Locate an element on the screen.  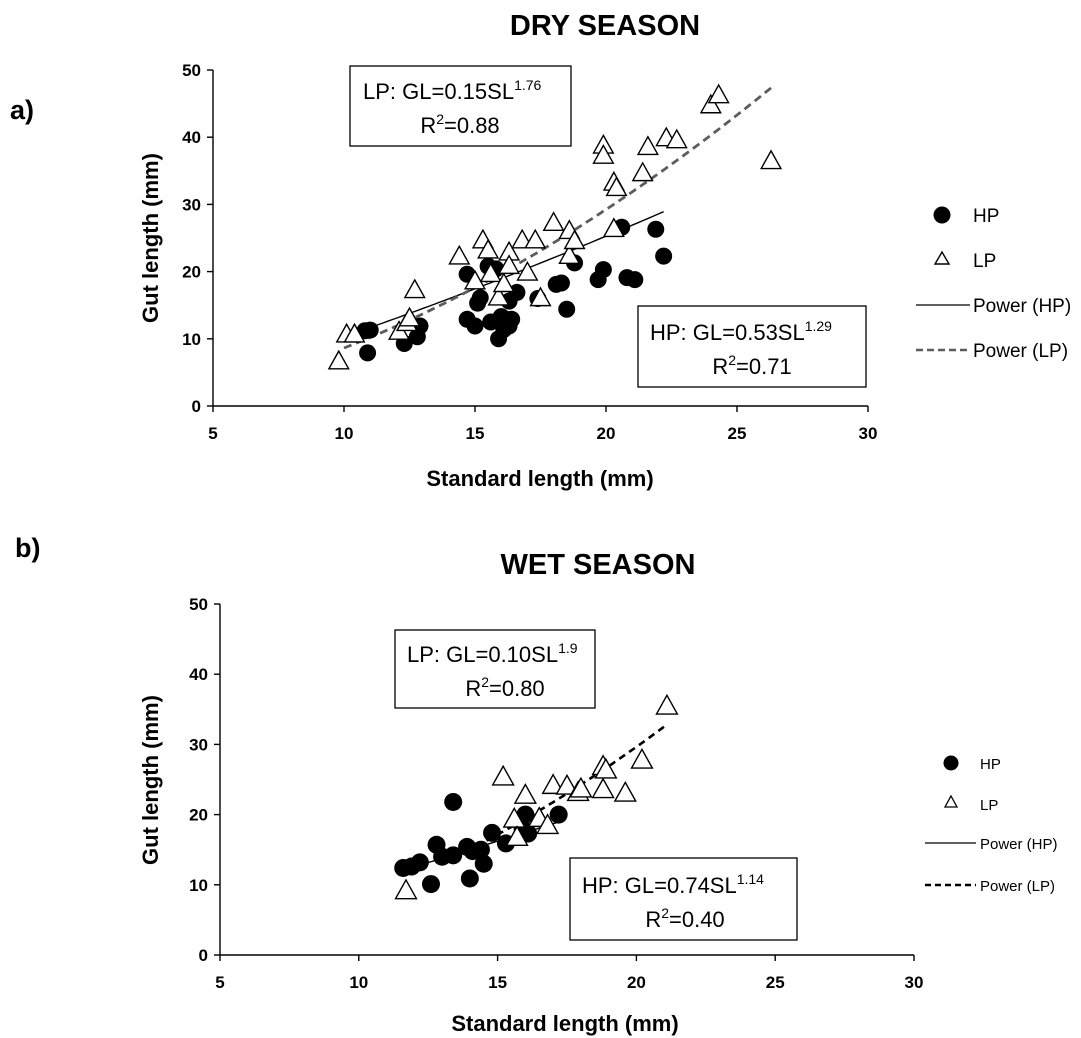
fit-line-power-lp is located at coordinates (557, 218).